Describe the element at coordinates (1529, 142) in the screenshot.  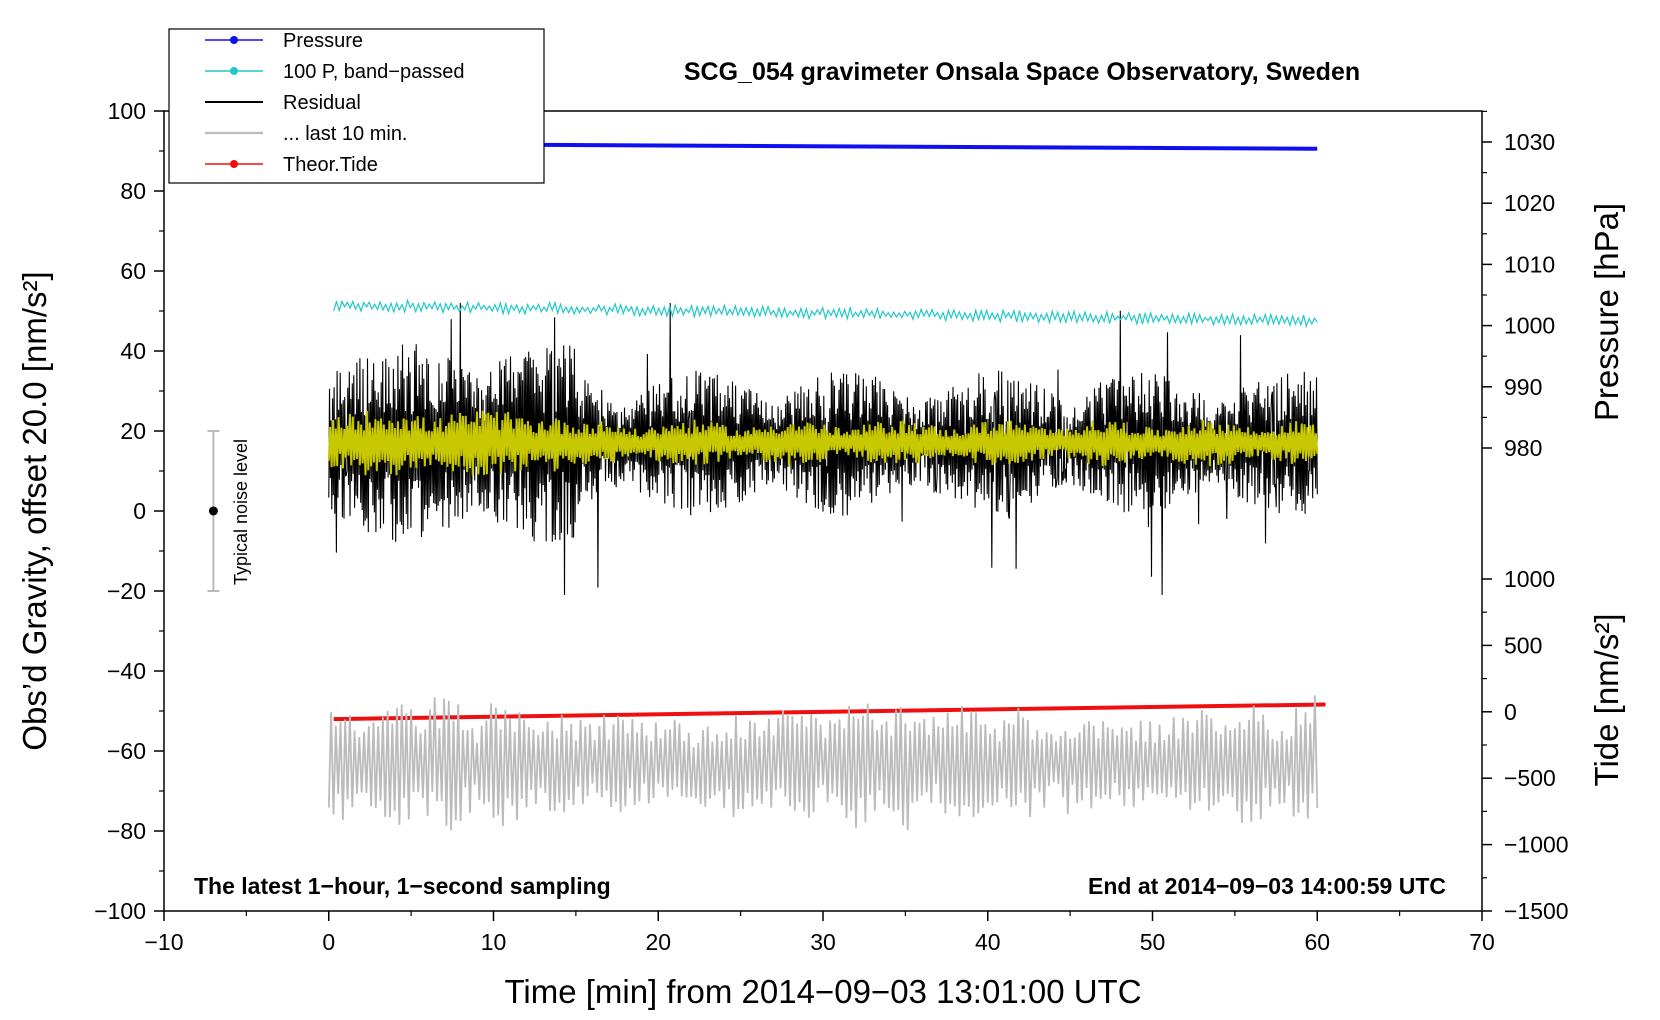
I see `pressure-tick-label: 1030` at that location.